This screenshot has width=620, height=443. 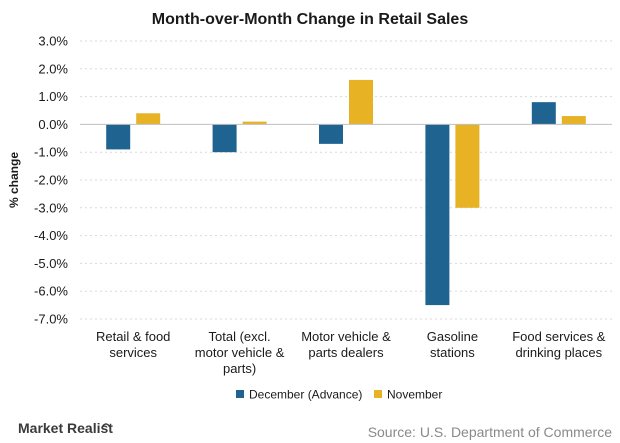 What do you see at coordinates (346, 352) in the screenshot?
I see `x-category-label: parts dealers` at bounding box center [346, 352].